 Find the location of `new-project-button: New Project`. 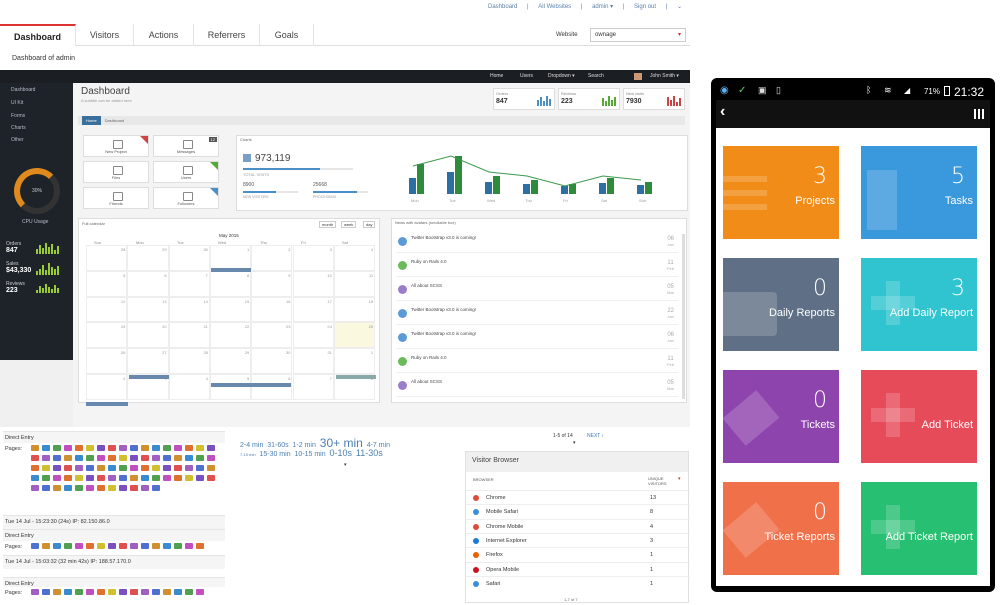

new-project-button: New Project is located at coordinates (116, 146).